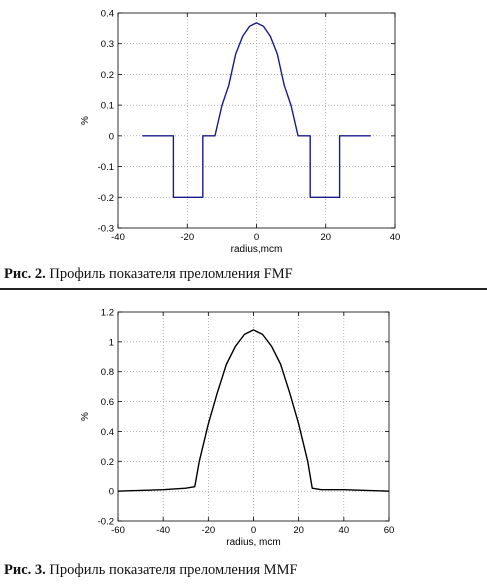 The height and width of the screenshot is (584, 487). I want to click on x-tick-label: 60, so click(389, 530).